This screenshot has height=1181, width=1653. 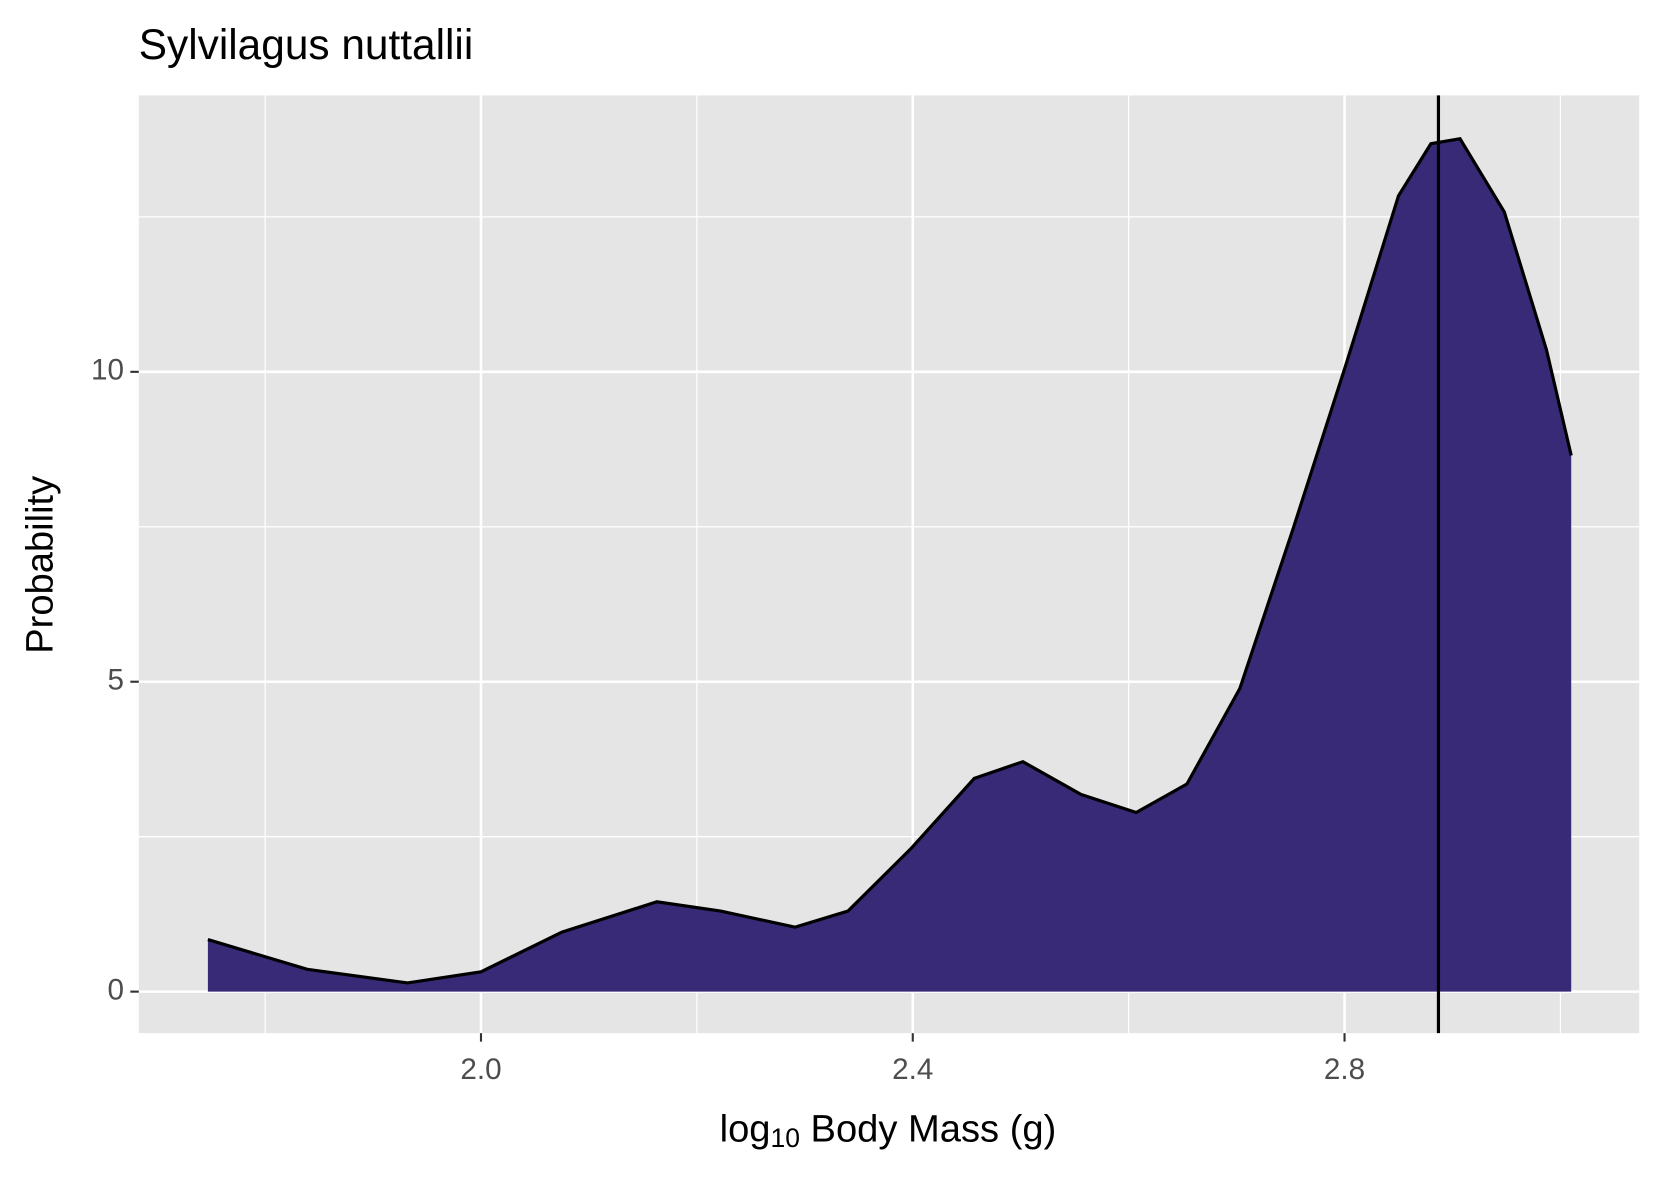 I want to click on x-axis-label: log10 Body Mass (g), so click(x=888, y=1130).